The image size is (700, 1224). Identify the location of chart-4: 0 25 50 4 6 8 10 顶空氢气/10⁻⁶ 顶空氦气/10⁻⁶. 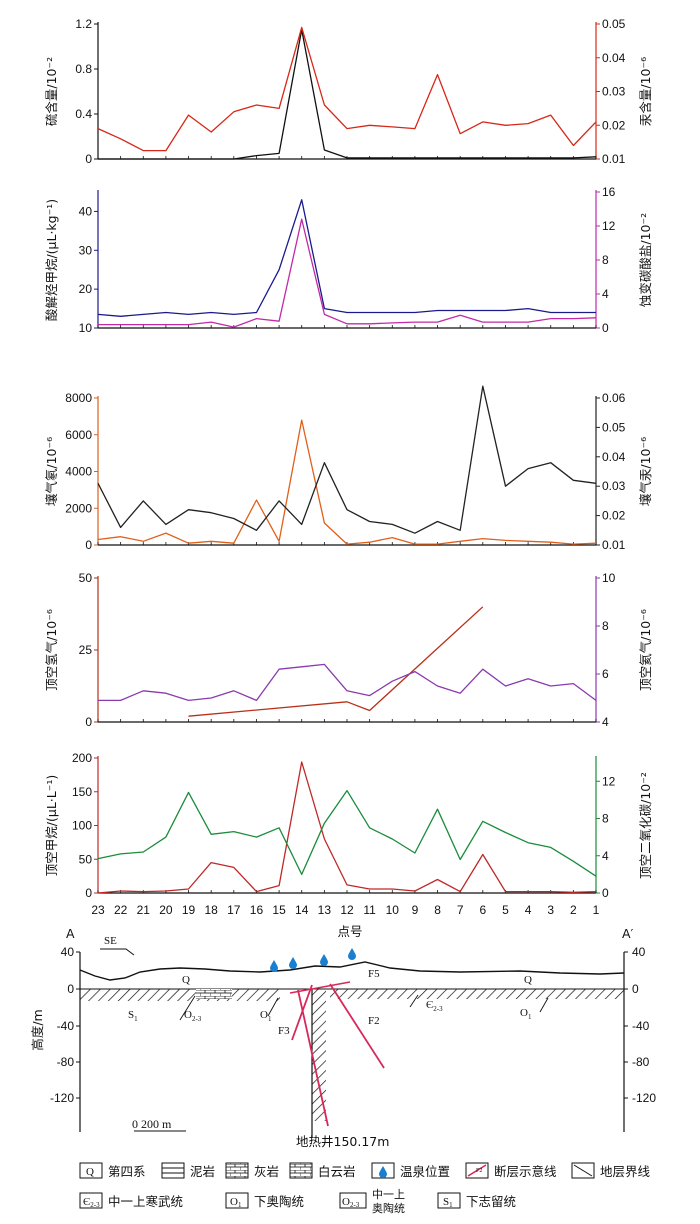
(348, 650).